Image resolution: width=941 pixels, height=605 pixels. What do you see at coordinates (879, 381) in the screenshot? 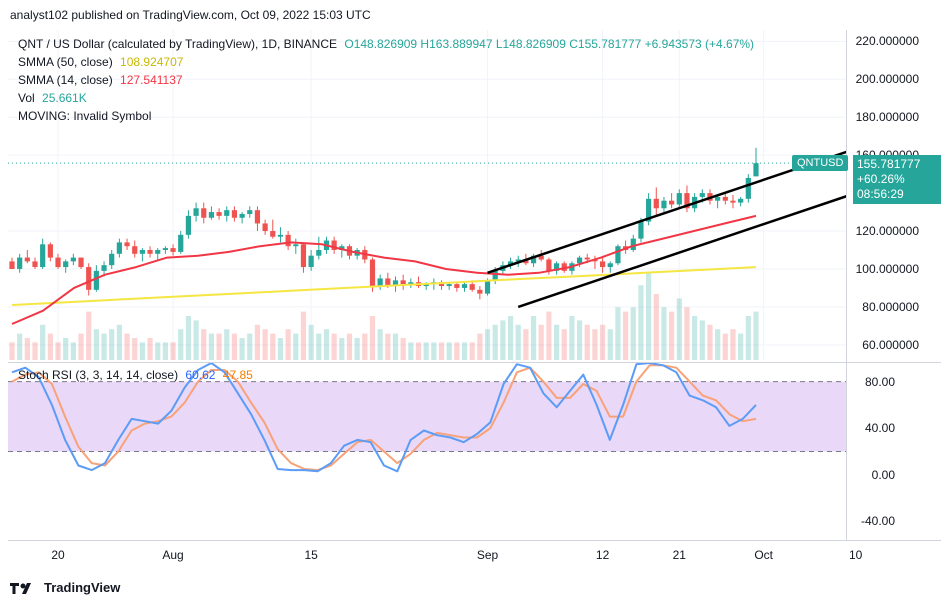
I see `rsi-tick-label: 80.00` at bounding box center [879, 381].